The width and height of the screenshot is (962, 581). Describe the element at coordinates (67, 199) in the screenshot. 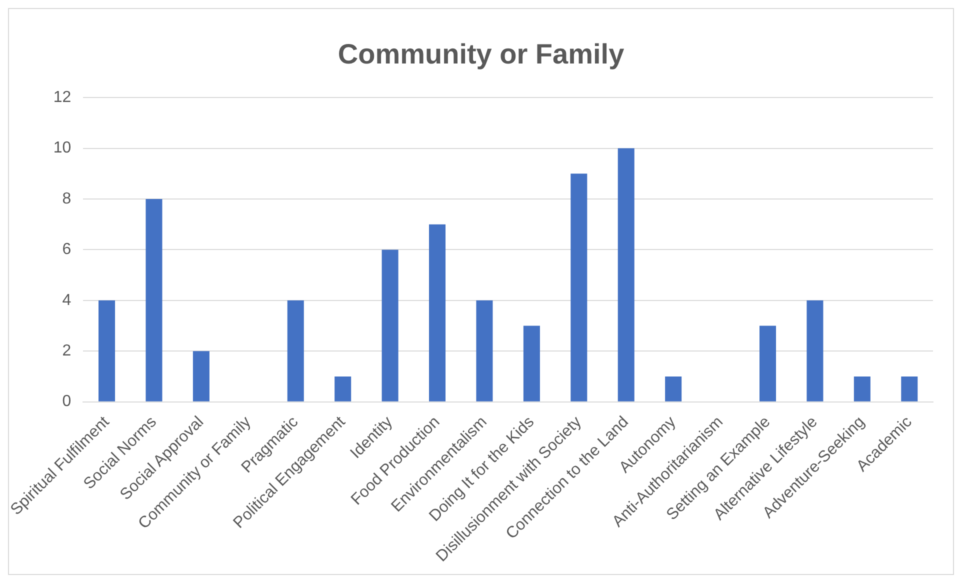

I see `y-tick-label: 8` at that location.